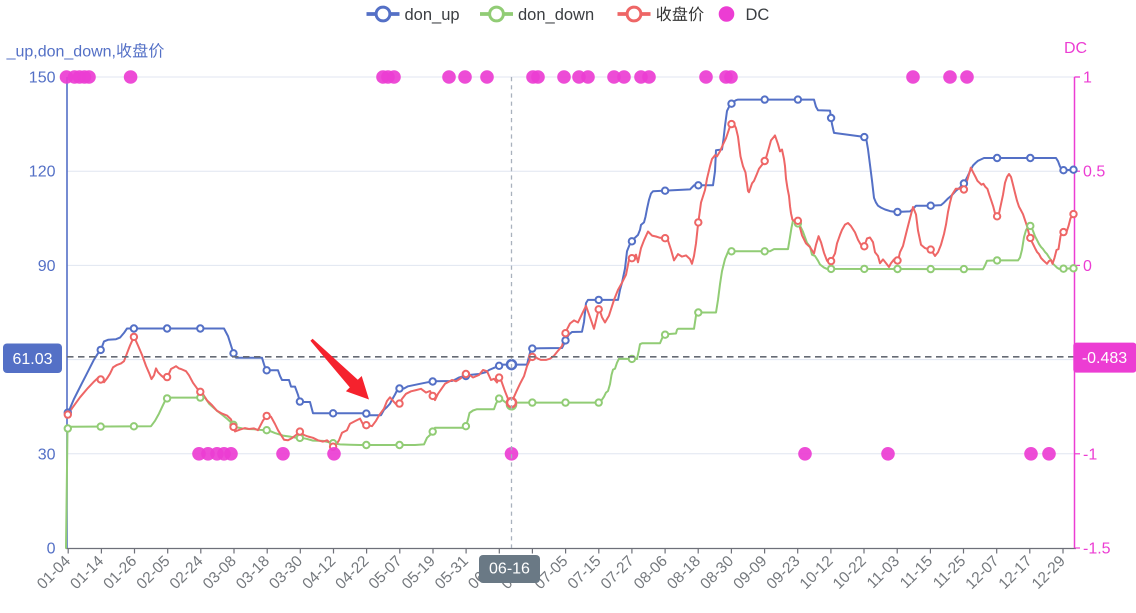  What do you see at coordinates (1090, 454) in the screenshot?
I see `svg-text: -1` at bounding box center [1090, 454].